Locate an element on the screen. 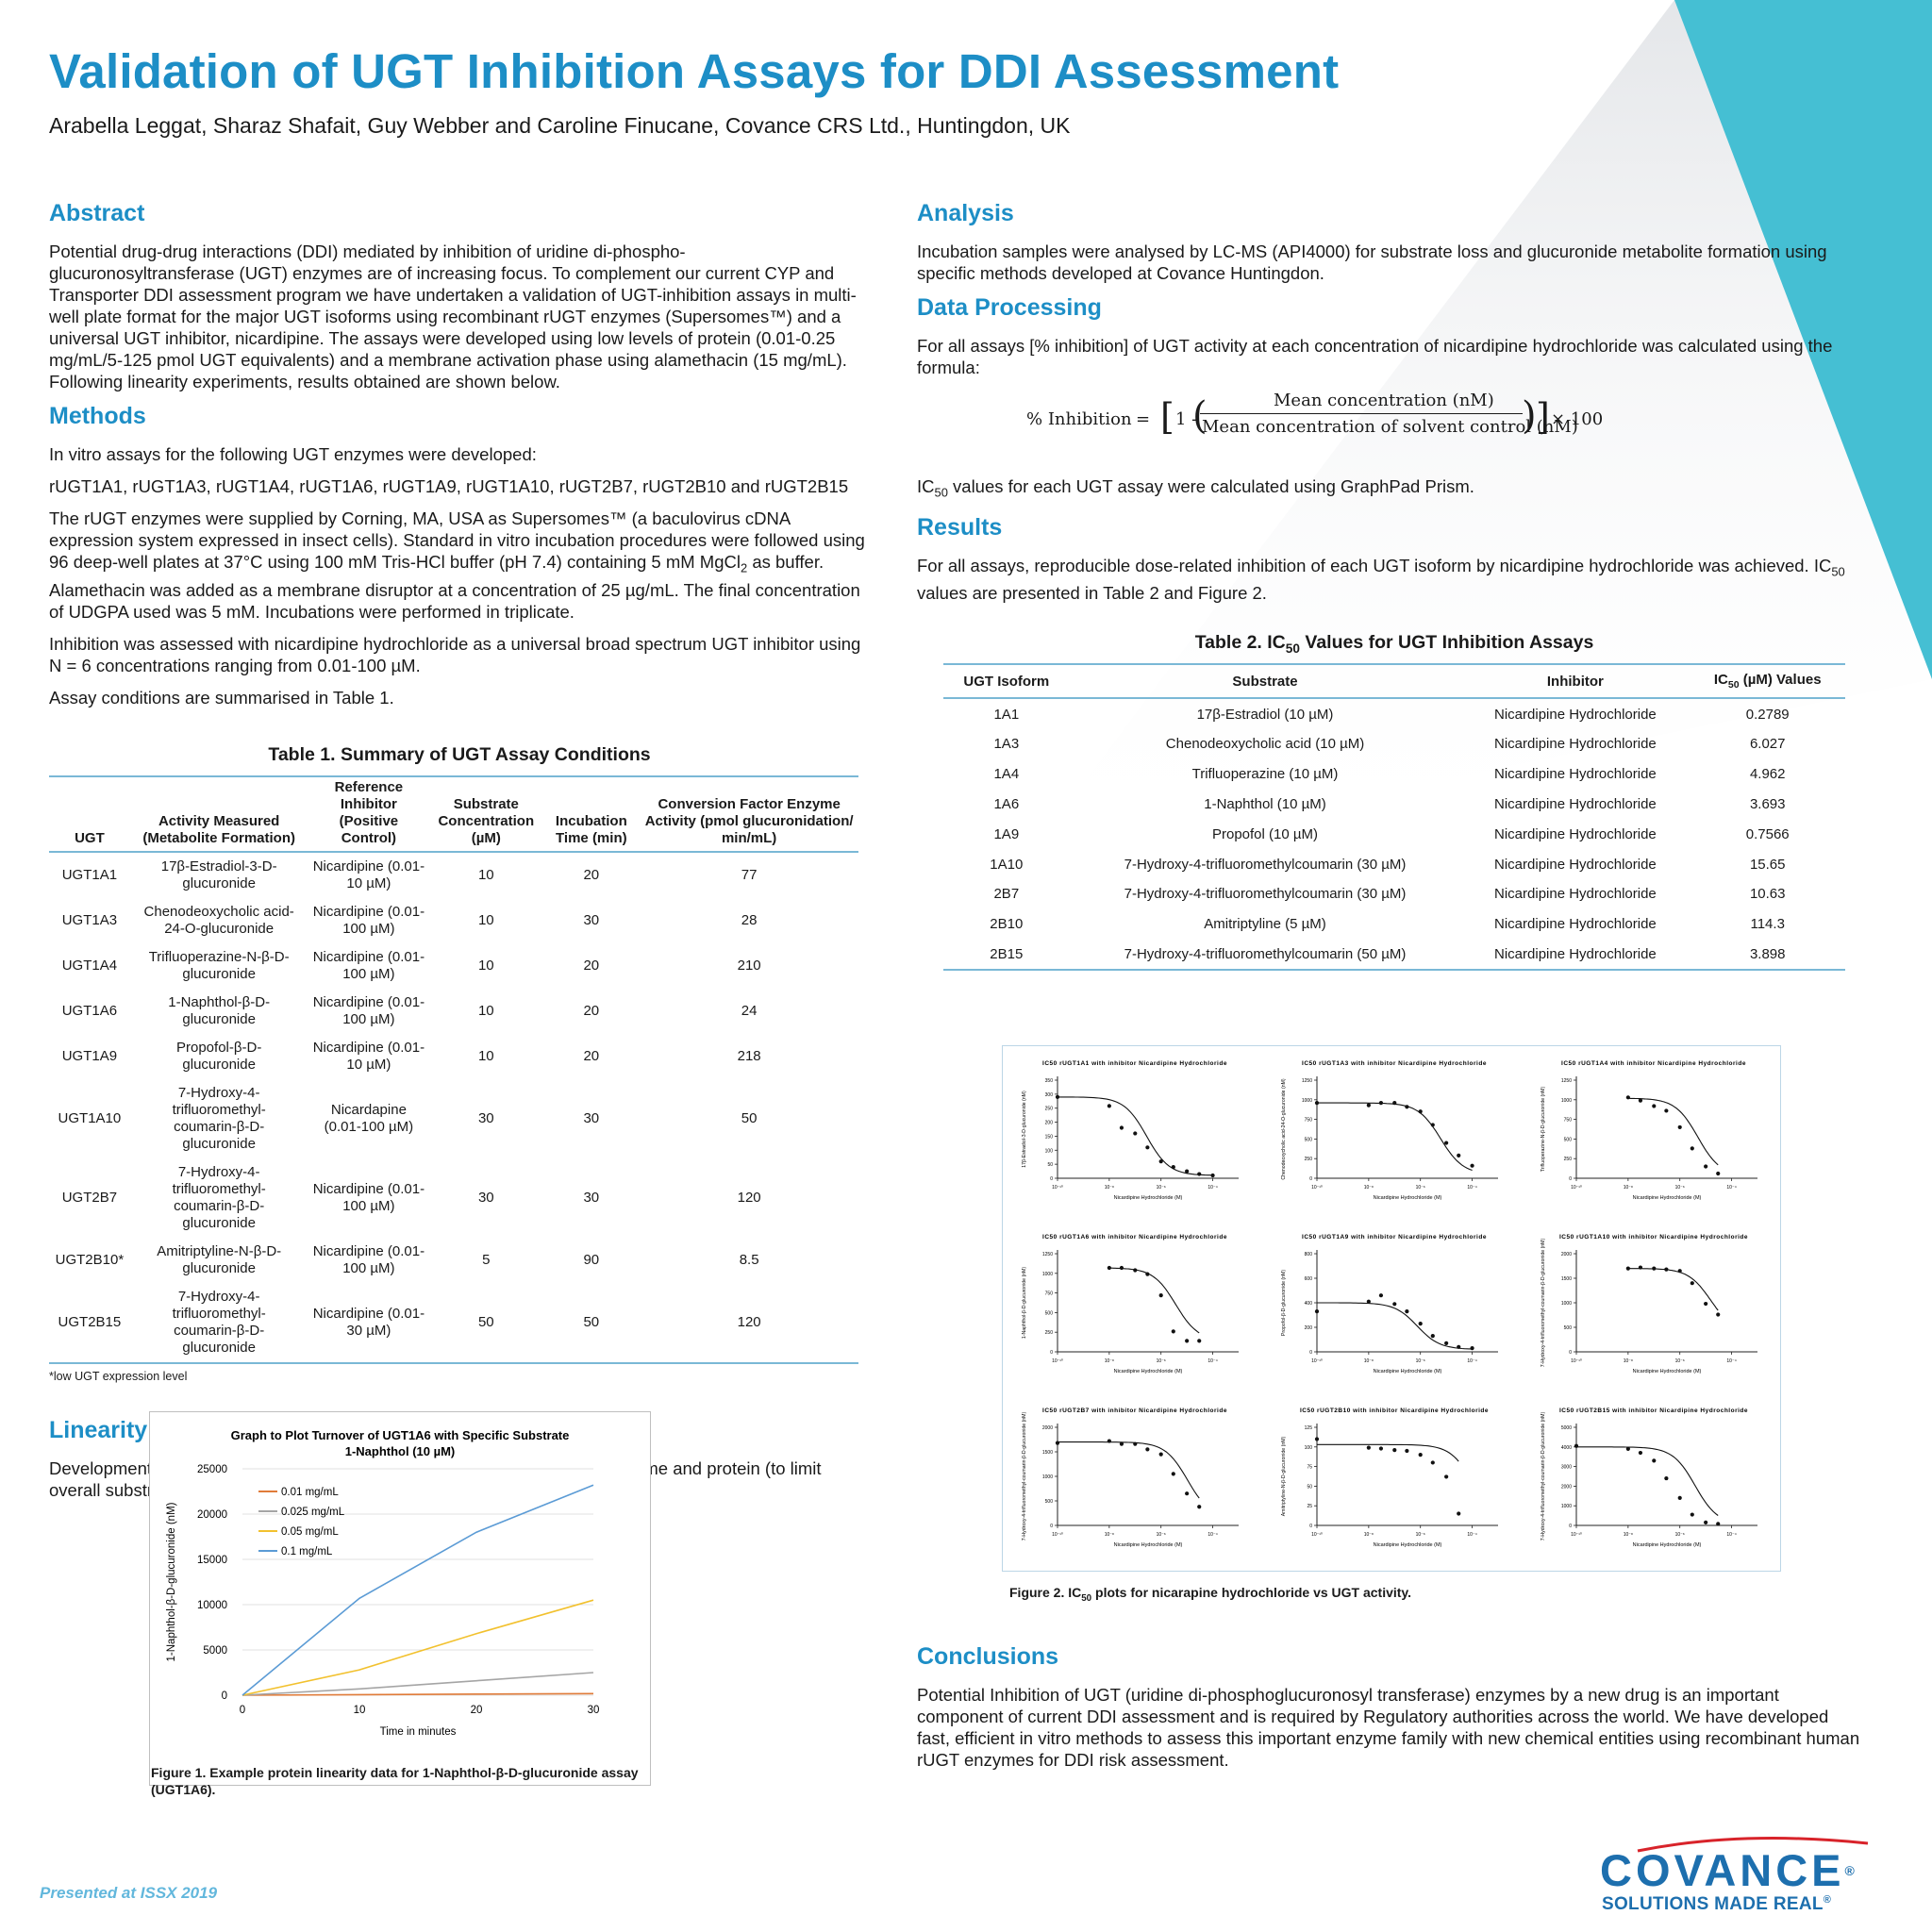 This screenshot has height=1932, width=1932. y-tick-label: 1500 is located at coordinates (1567, 1279).